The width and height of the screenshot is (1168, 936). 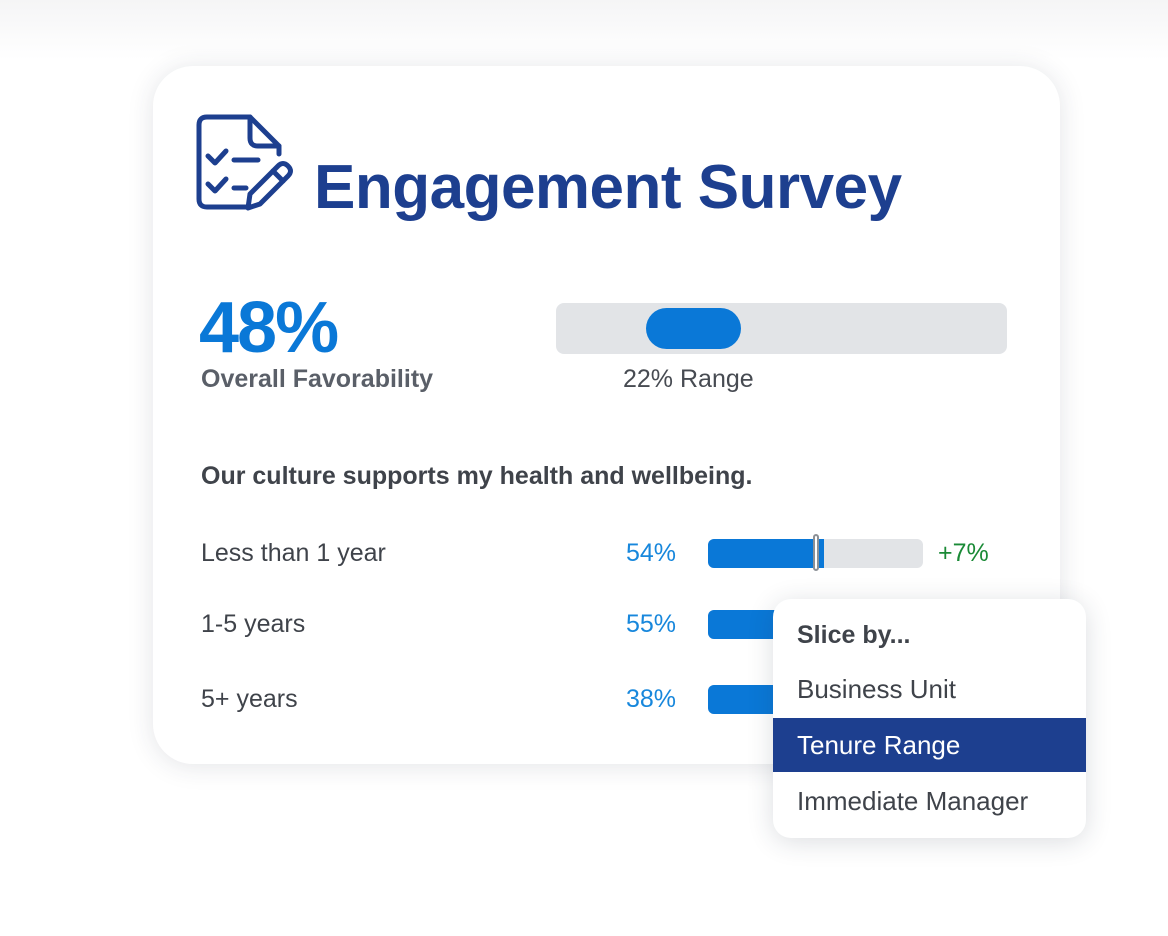 What do you see at coordinates (650, 699) in the screenshot?
I see `tenure-row-percent: 38%` at bounding box center [650, 699].